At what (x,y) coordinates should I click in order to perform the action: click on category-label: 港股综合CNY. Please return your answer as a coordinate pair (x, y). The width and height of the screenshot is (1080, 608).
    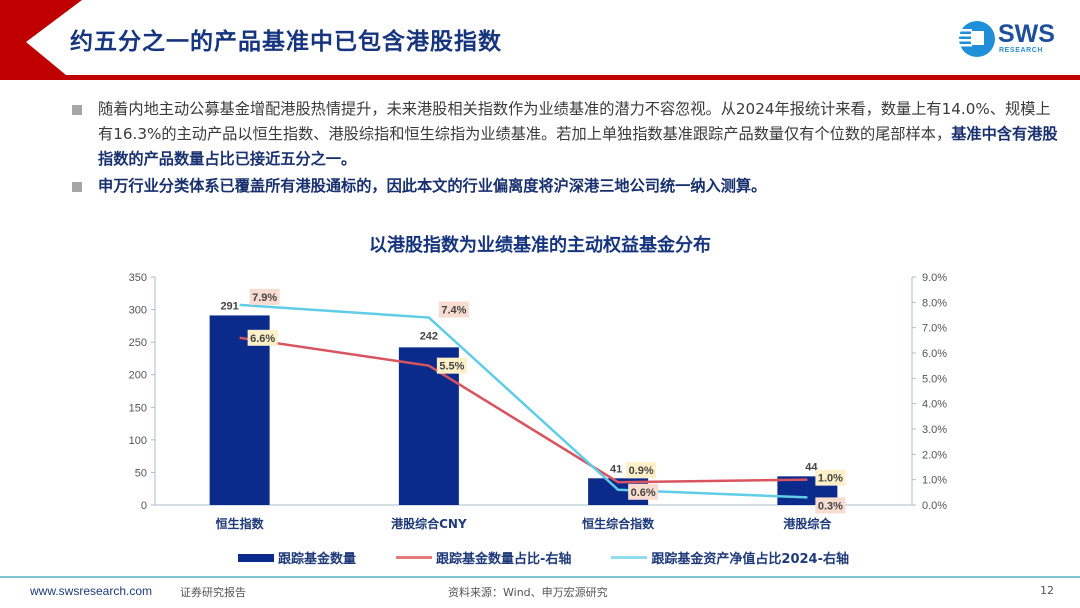
    Looking at the image, I should click on (429, 523).